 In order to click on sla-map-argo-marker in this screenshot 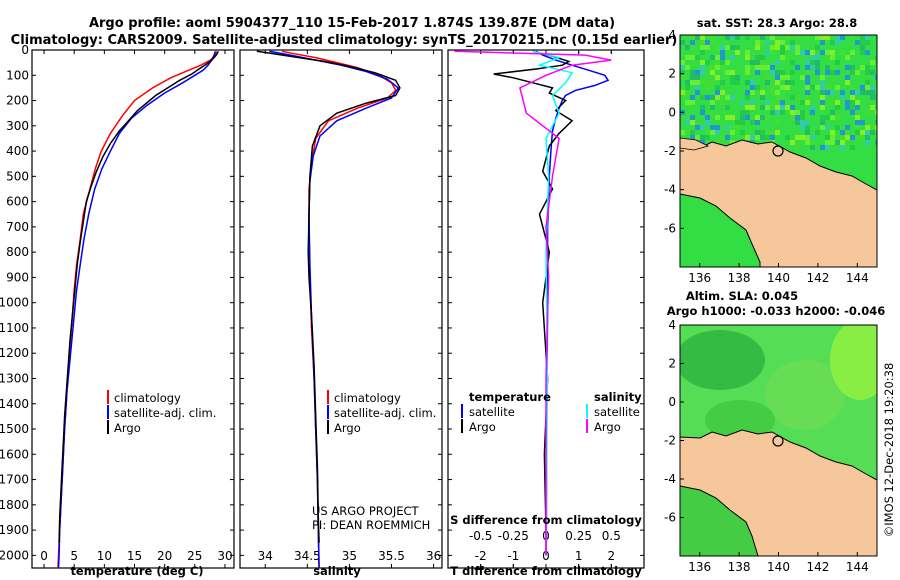, I will do `click(778, 441)`.